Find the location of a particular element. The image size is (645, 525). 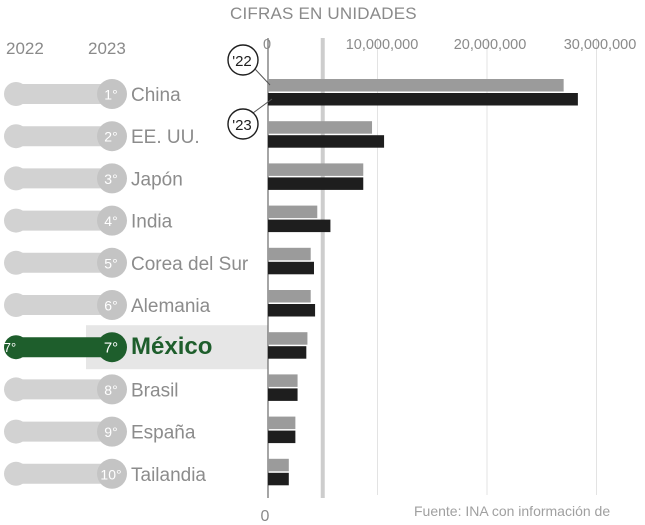

callout-22-badge is located at coordinates (243, 60).